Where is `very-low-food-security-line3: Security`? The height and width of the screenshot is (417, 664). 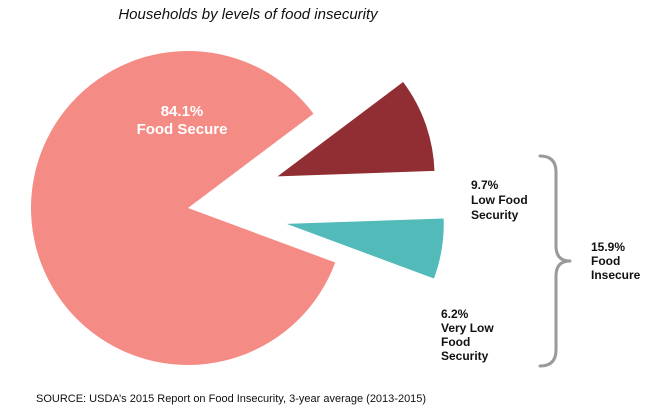 very-low-food-security-line3: Security is located at coordinates (465, 356).